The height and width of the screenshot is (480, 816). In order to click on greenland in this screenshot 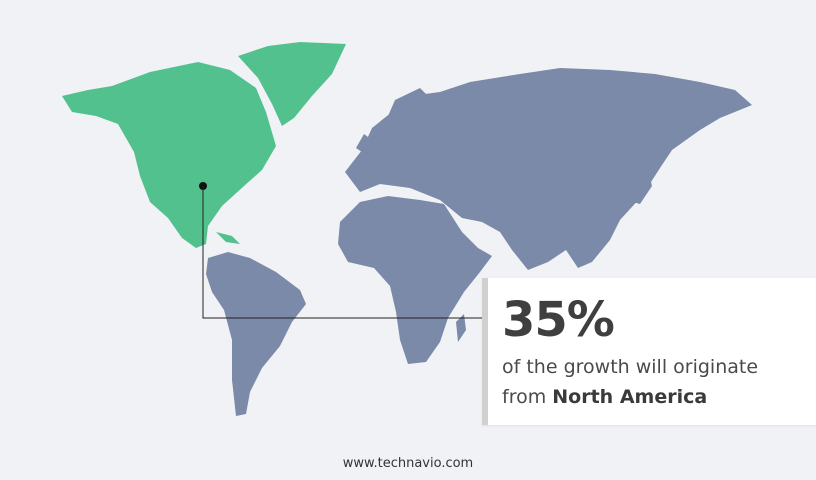, I will do `click(292, 84)`.